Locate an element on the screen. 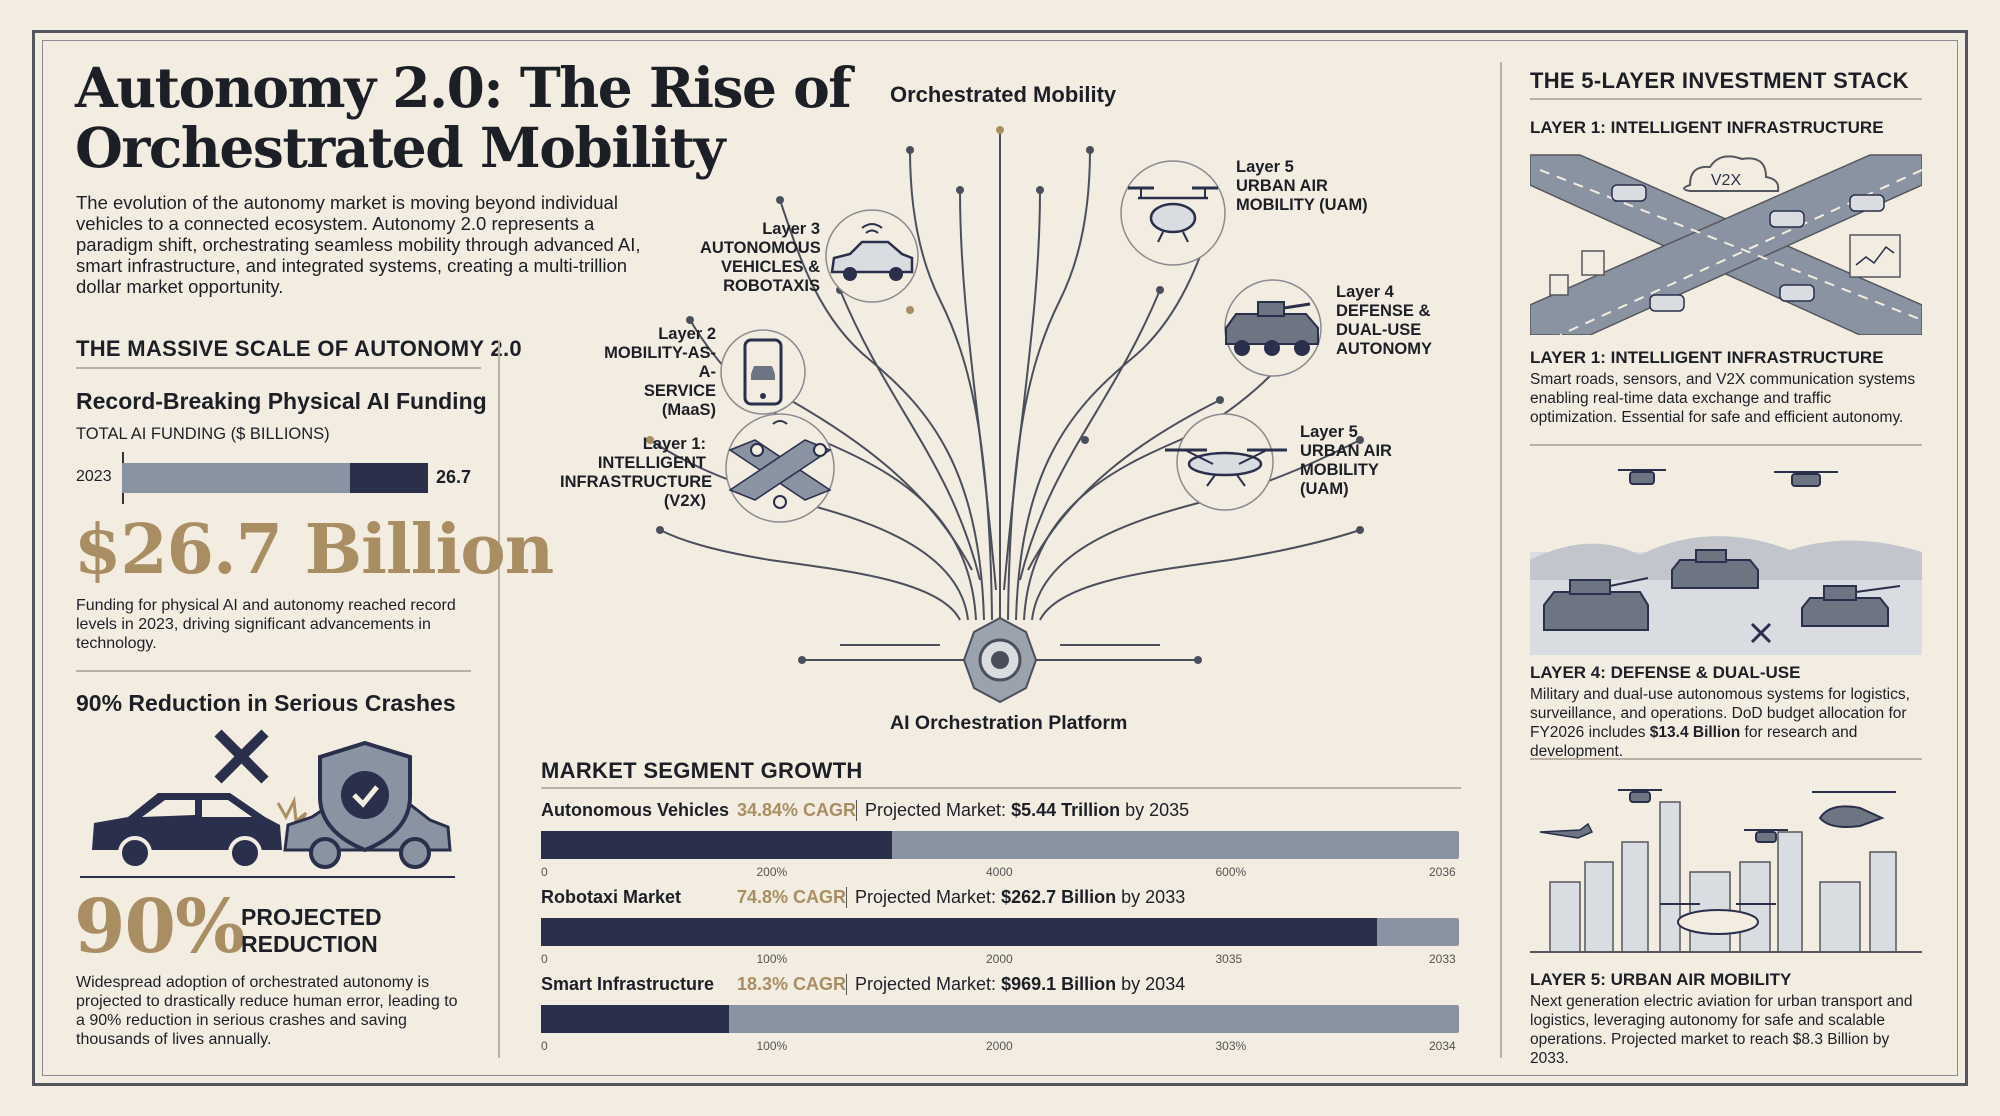 The width and height of the screenshot is (2000, 1116). segment-name: Robotaxi Market is located at coordinates (611, 897).